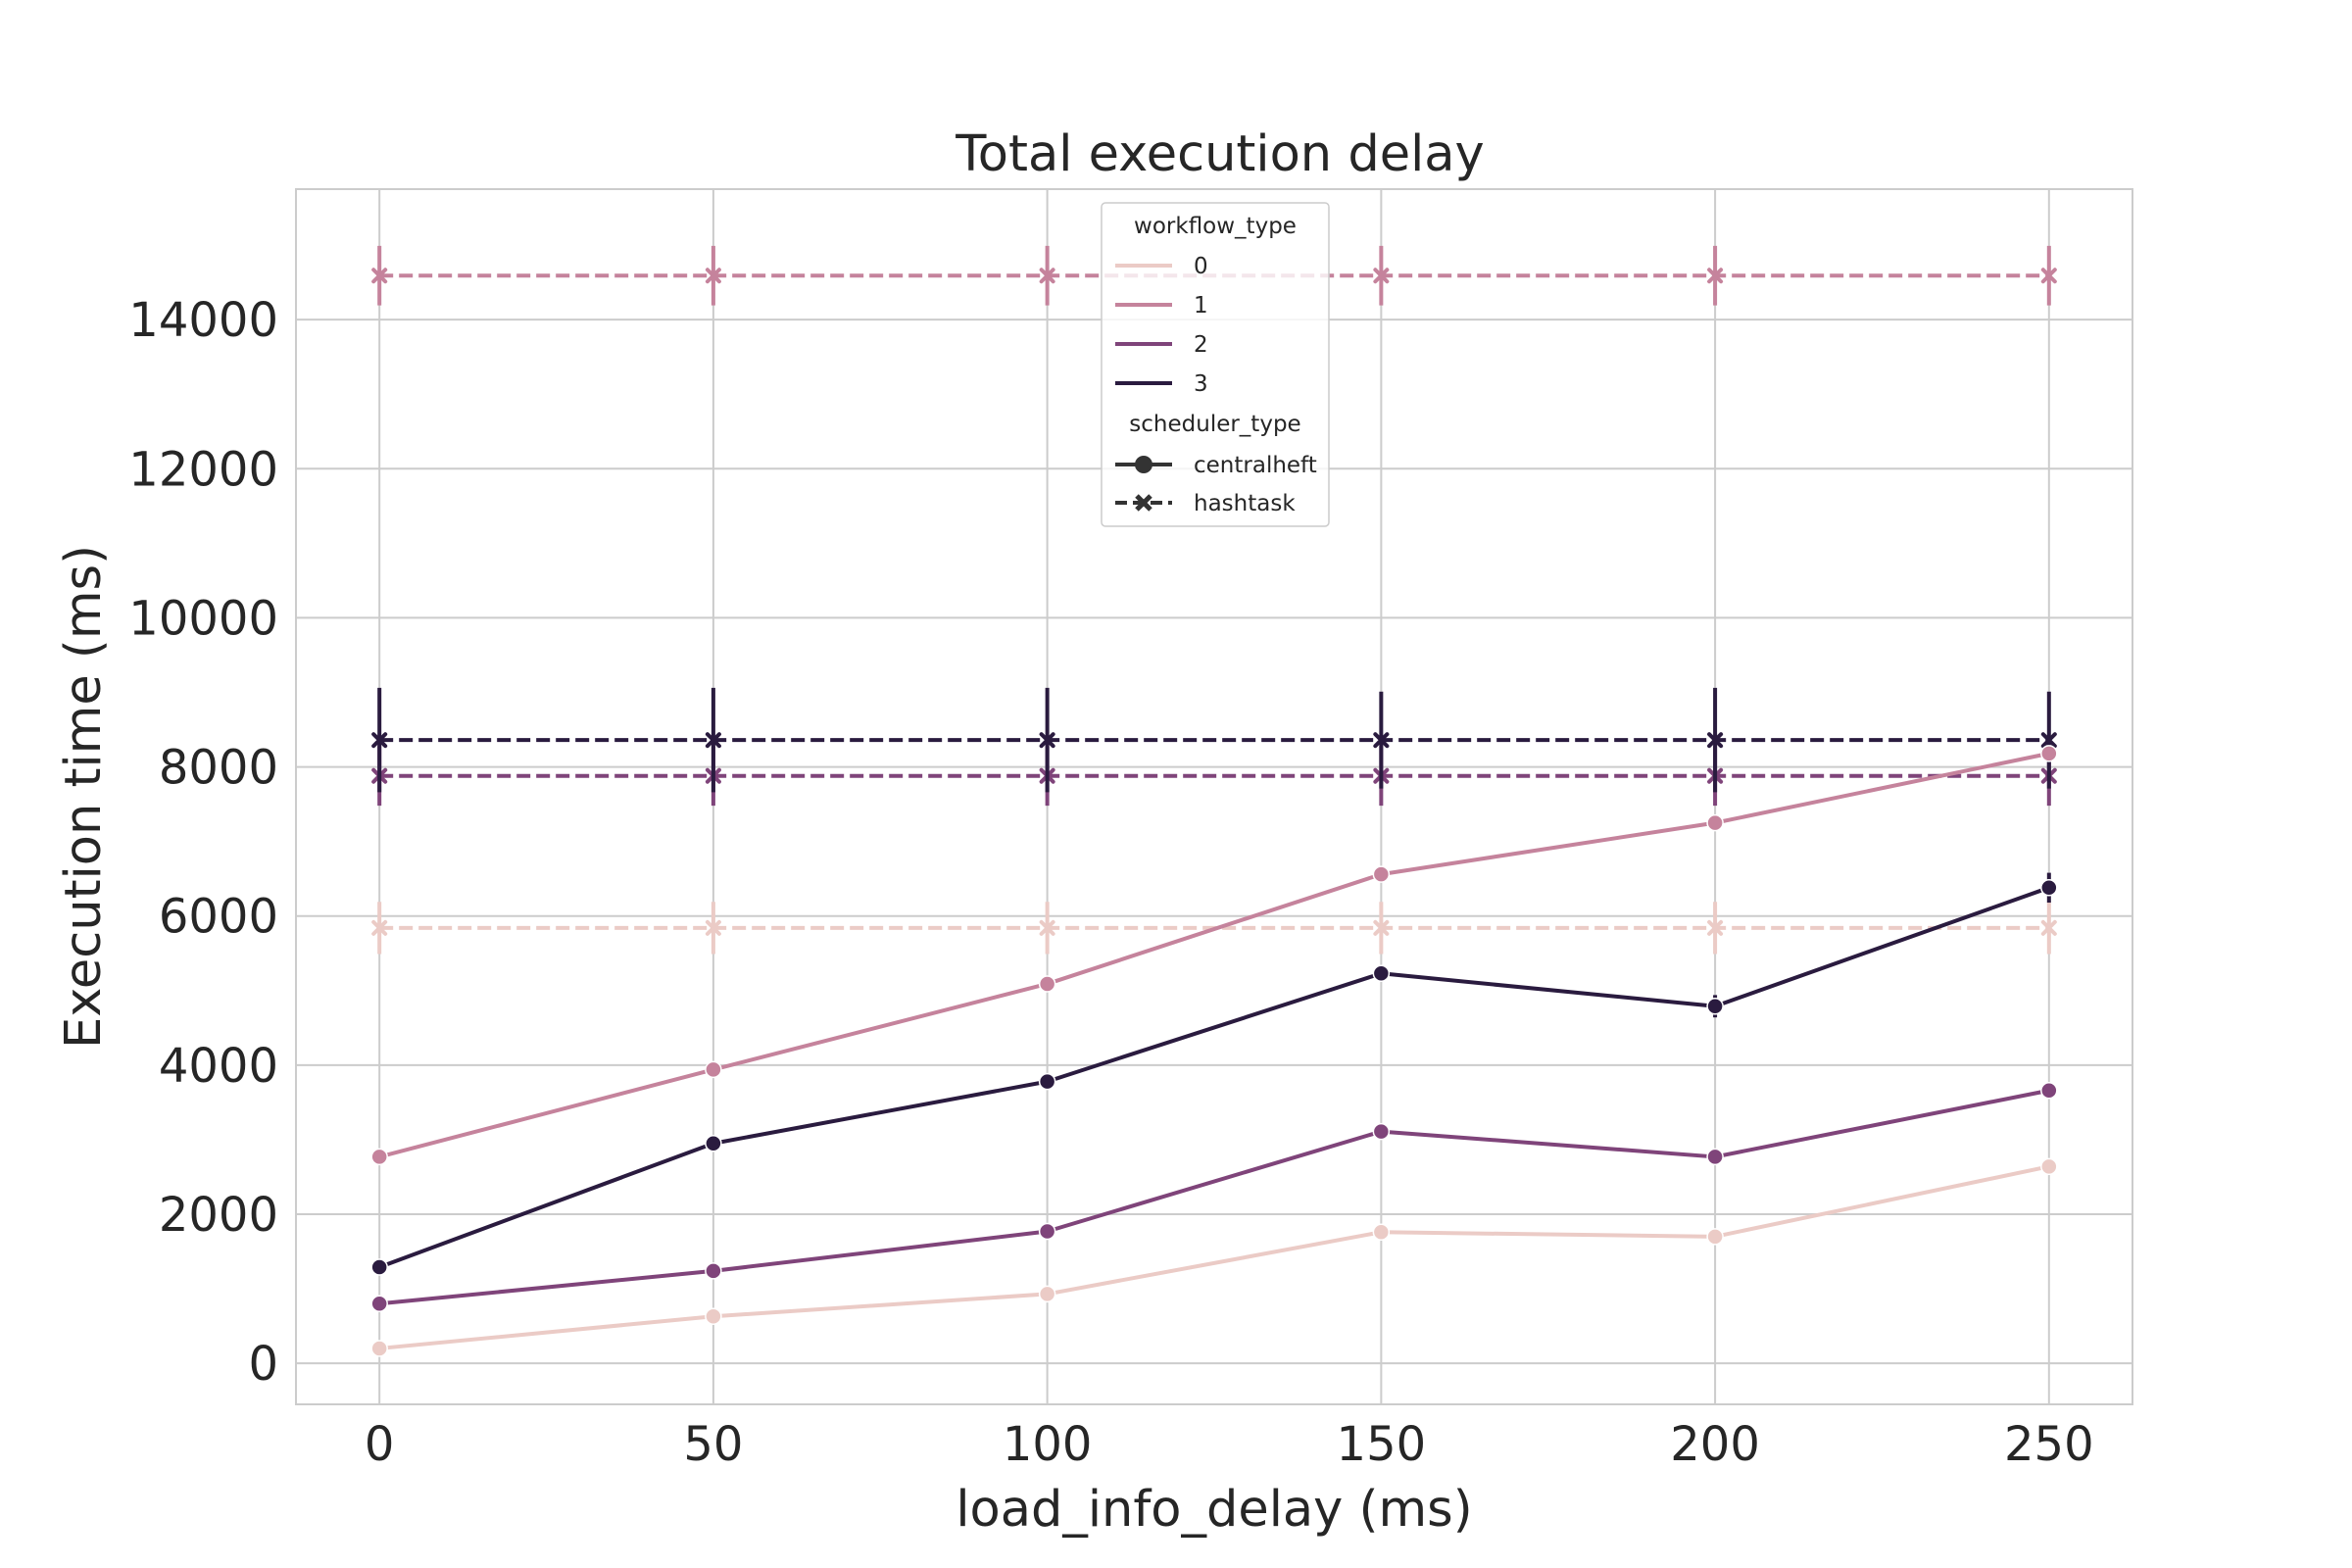  What do you see at coordinates (1143, 464) in the screenshot?
I see `legend-circle-marker` at bounding box center [1143, 464].